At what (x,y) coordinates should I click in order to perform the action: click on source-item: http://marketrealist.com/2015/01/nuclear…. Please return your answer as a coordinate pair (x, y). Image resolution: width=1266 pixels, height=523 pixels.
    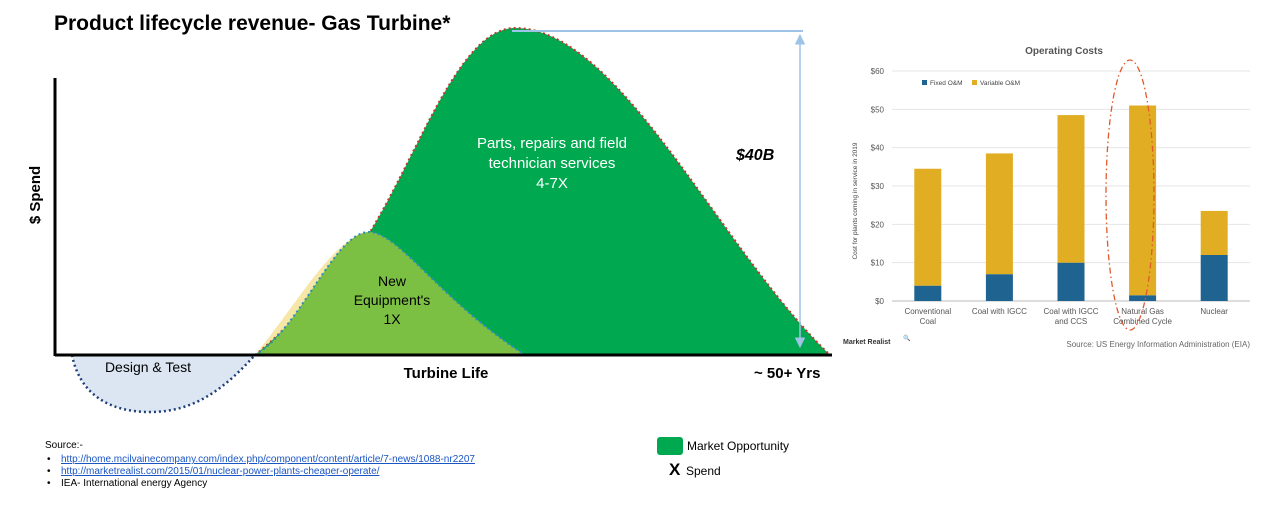
    Looking at the image, I should click on (260, 472).